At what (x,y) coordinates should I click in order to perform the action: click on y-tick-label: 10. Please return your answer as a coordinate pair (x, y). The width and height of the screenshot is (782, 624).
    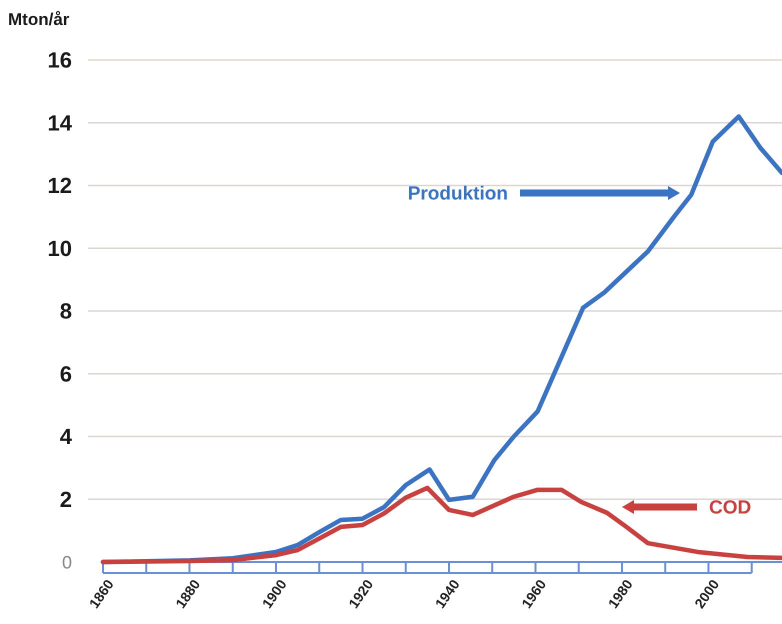
    Looking at the image, I should click on (60, 248).